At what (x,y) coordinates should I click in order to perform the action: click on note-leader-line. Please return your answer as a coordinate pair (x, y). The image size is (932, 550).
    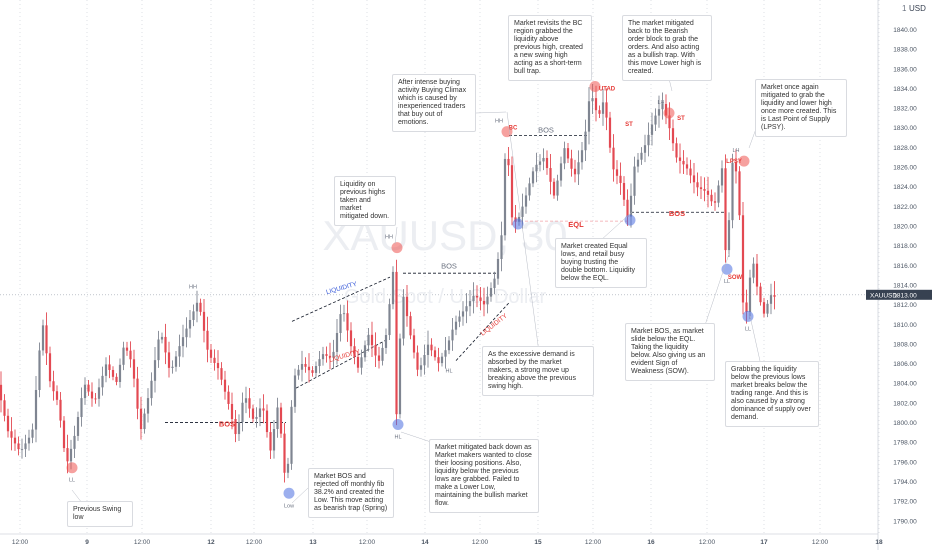
    Looking at the image, I should click on (755, 338).